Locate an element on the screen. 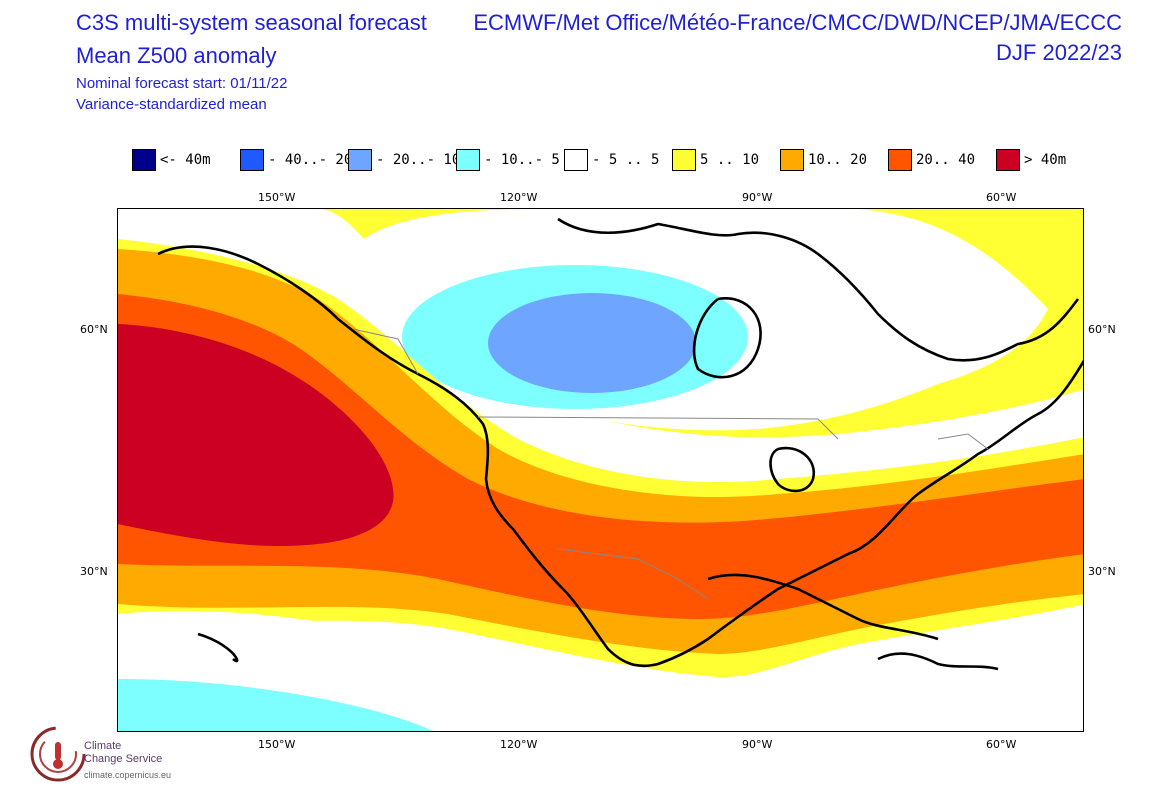 Image resolution: width=1164 pixels, height=794 pixels. legend-label: <- 40m is located at coordinates (185, 160).